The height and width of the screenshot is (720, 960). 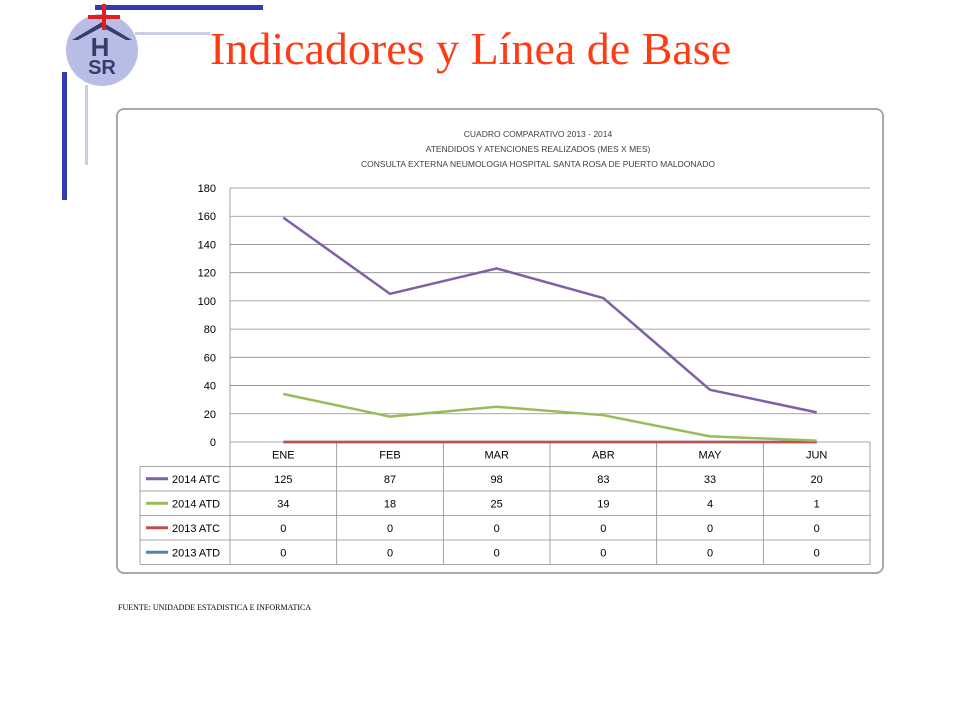 What do you see at coordinates (550, 417) in the screenshot?
I see `series-line` at bounding box center [550, 417].